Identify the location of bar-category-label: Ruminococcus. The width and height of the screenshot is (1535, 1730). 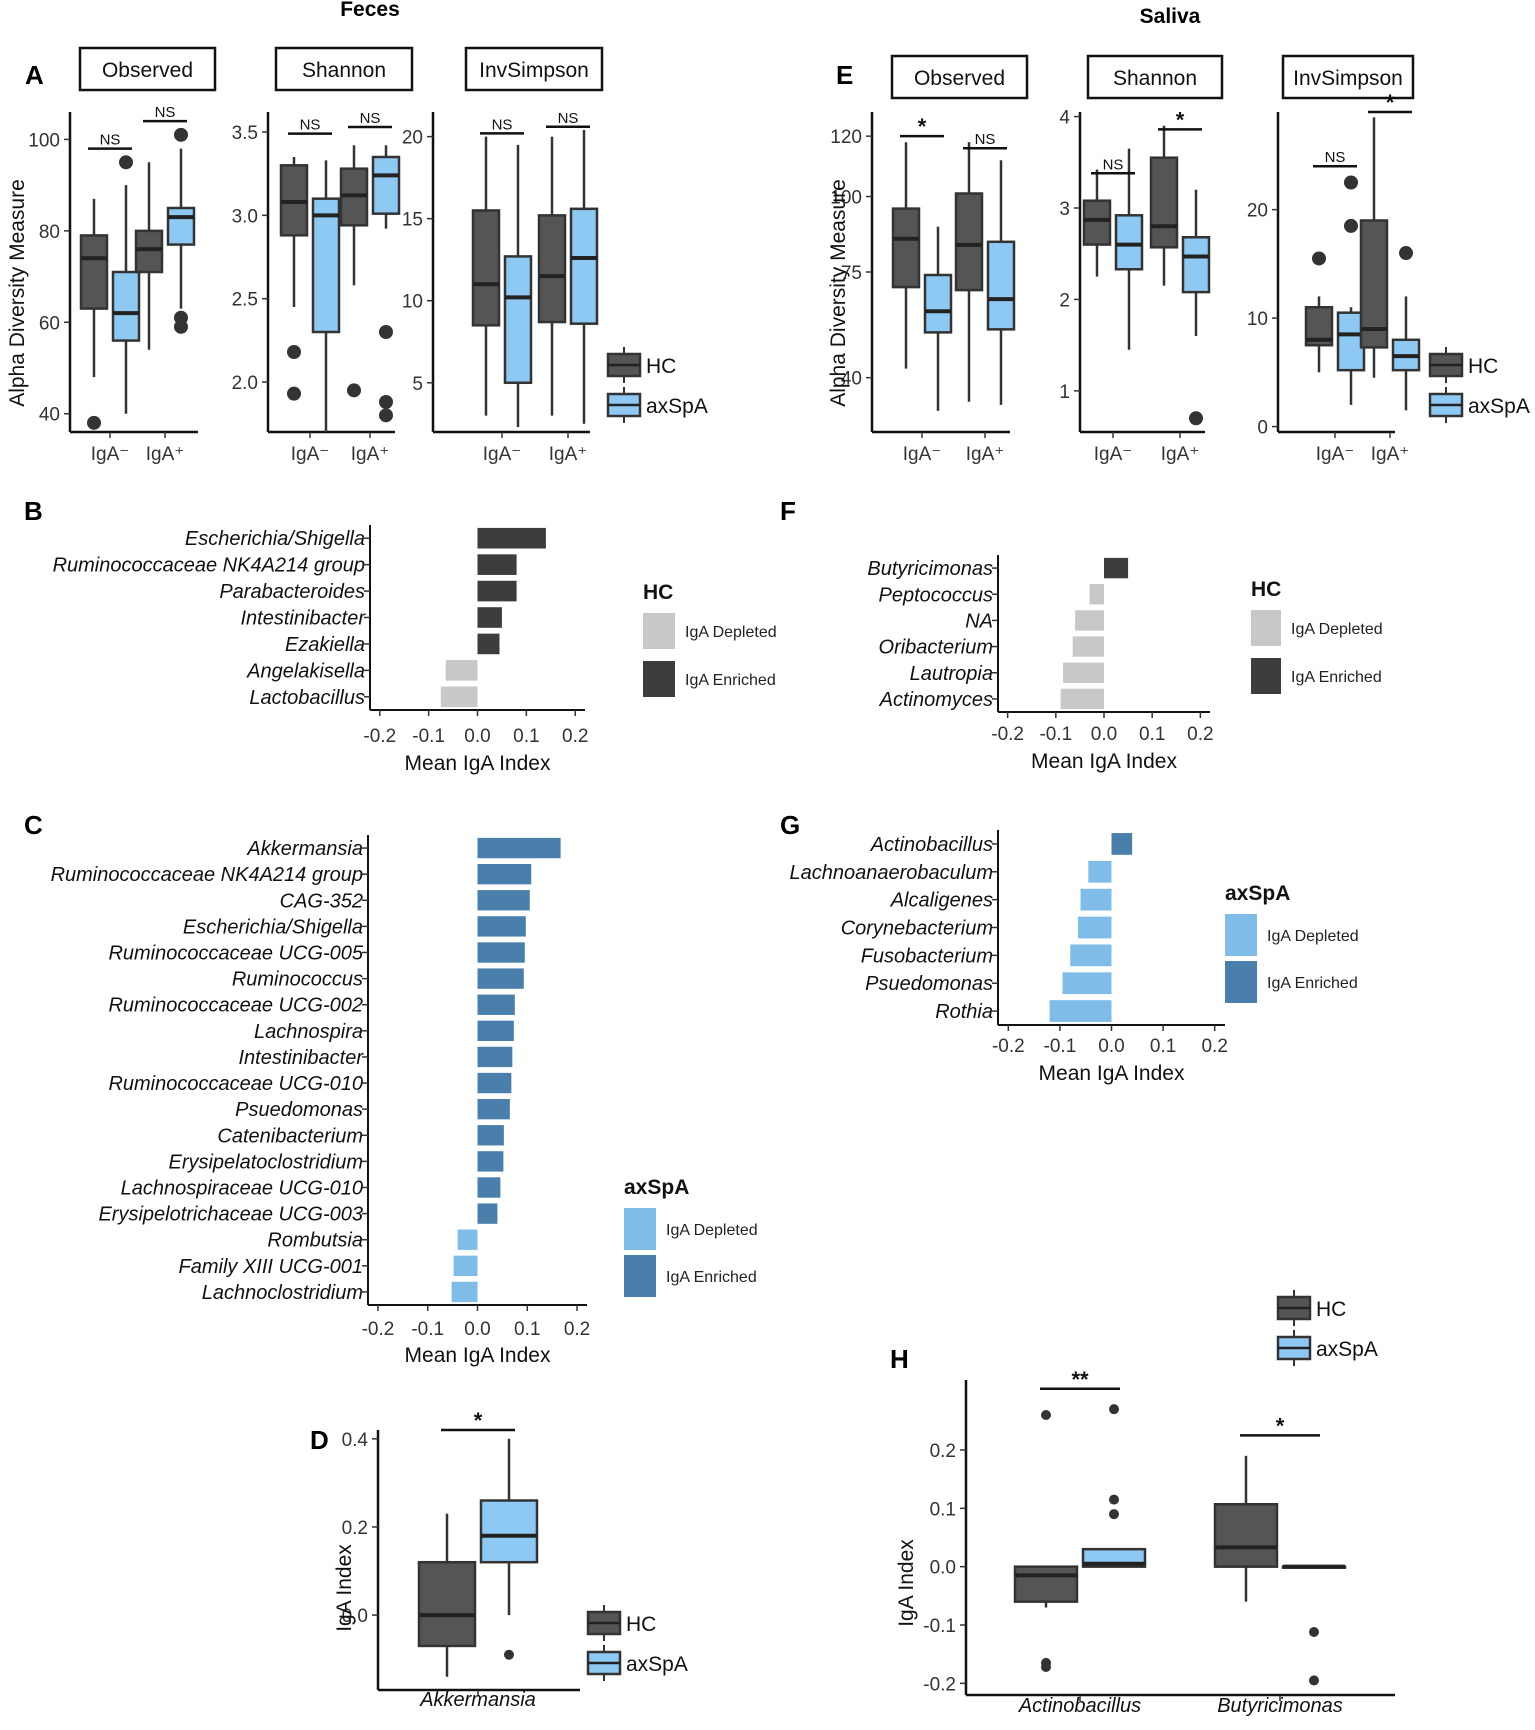
(297, 980).